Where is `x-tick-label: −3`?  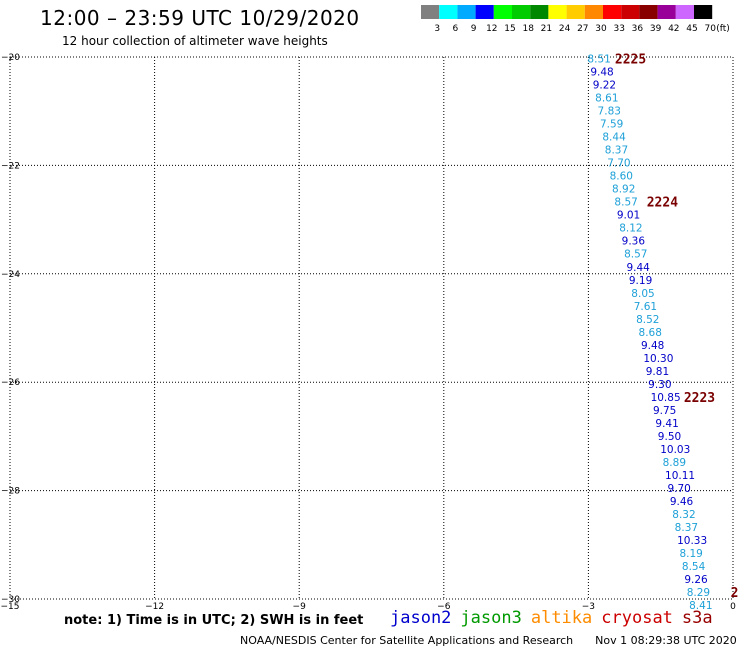
x-tick-label: −3 is located at coordinates (588, 606).